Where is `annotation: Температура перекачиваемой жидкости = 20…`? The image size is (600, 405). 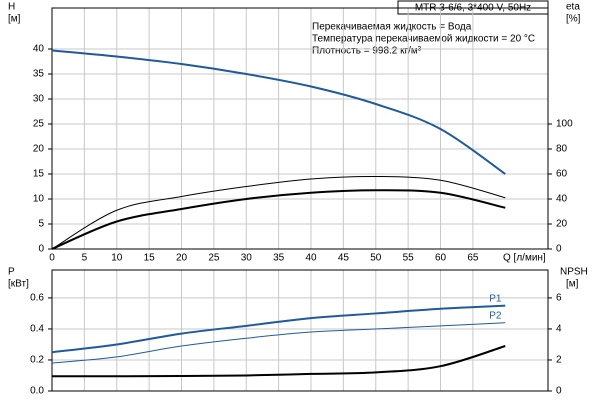 annotation: Температура перекачиваемой жидкости = 20… is located at coordinates (423, 39).